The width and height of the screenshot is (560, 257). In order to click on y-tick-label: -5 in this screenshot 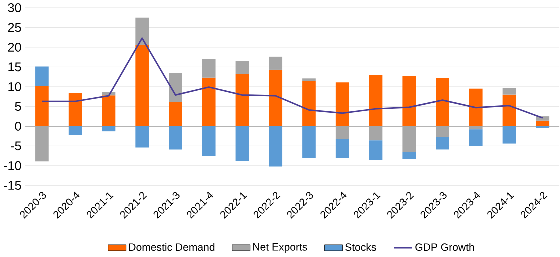, I will do `click(16, 146)`.